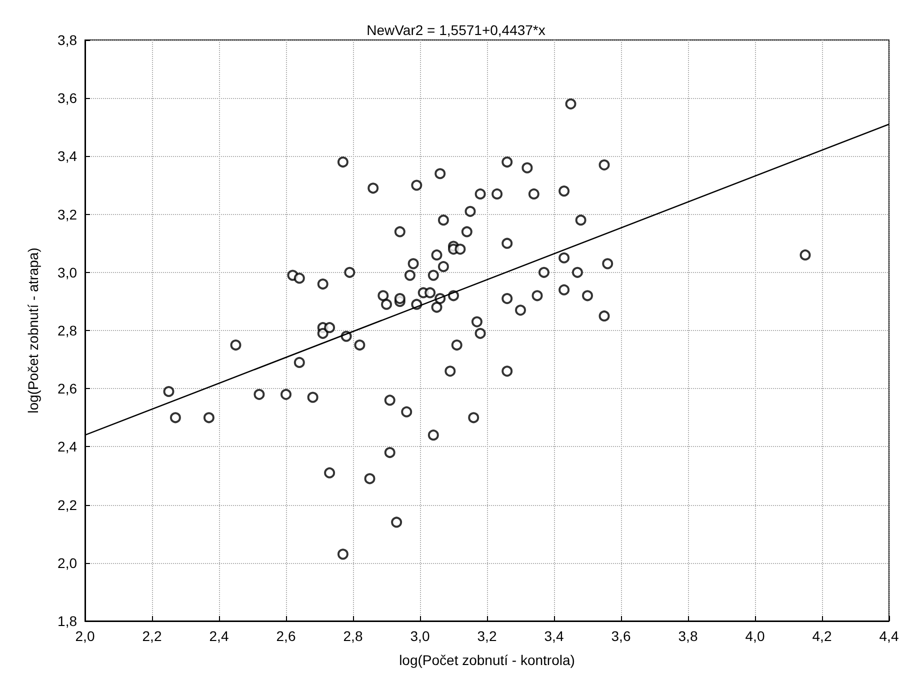 The height and width of the screenshot is (689, 912). Describe the element at coordinates (456, 30) in the screenshot. I see `chart-title: NewVar2 = 1,5571+0,4437*x` at that location.